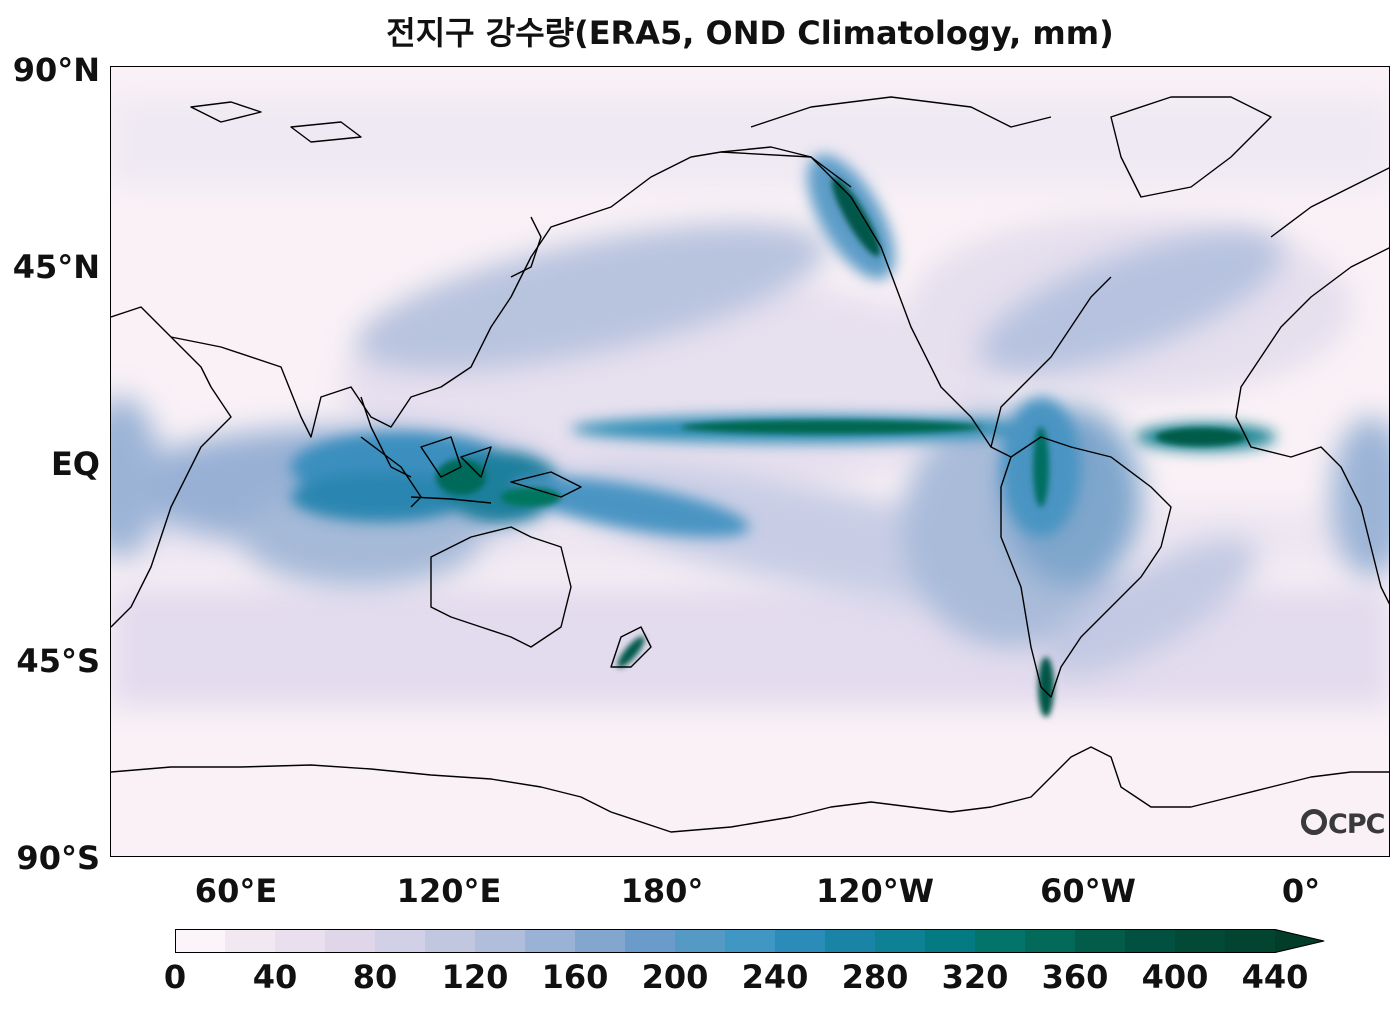 The width and height of the screenshot is (1400, 1012). Describe the element at coordinates (175, 977) in the screenshot. I see `colorbar-tick: 0` at that location.